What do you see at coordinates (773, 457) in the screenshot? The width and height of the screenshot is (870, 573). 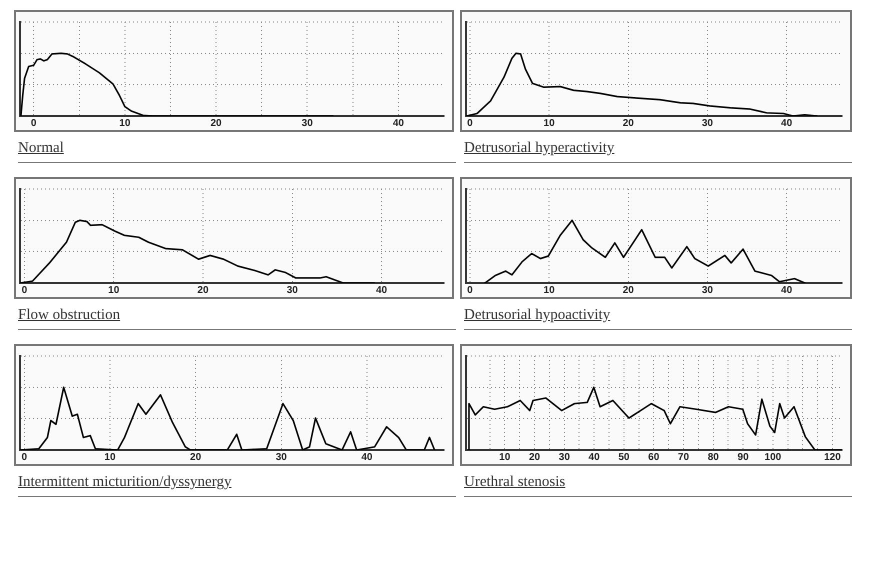 I see `x-tick-label: 100` at bounding box center [773, 457].